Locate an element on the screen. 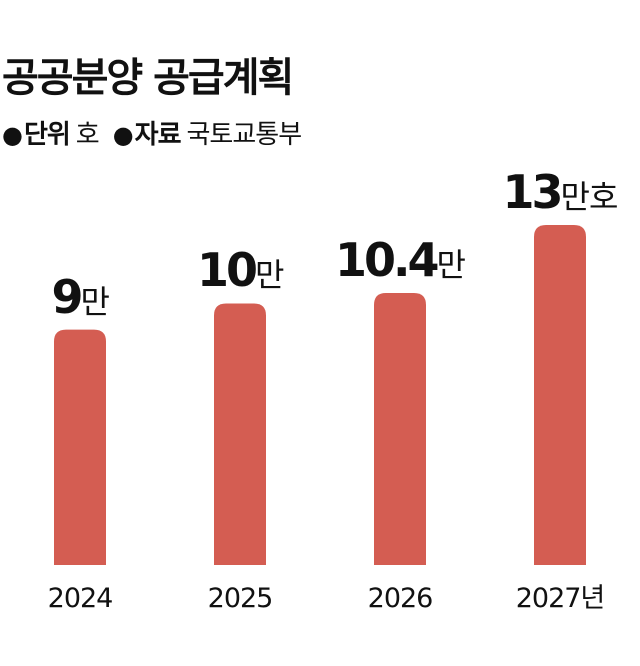  chart-meta: ●단위 호 ●자료 국토교통부 is located at coordinates (152, 135).